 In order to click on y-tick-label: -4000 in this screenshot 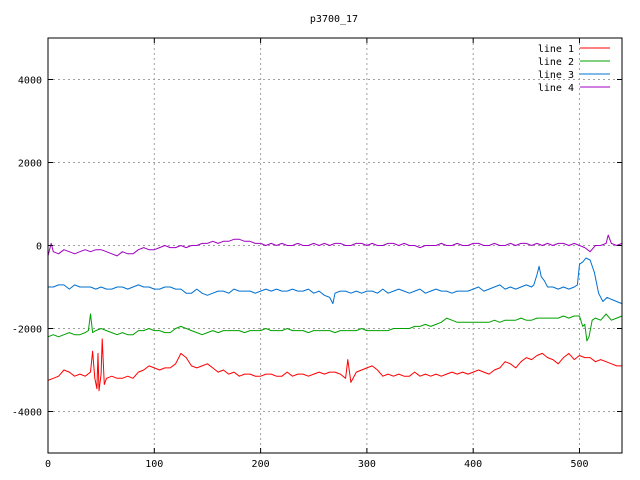, I will do `click(27, 413)`.